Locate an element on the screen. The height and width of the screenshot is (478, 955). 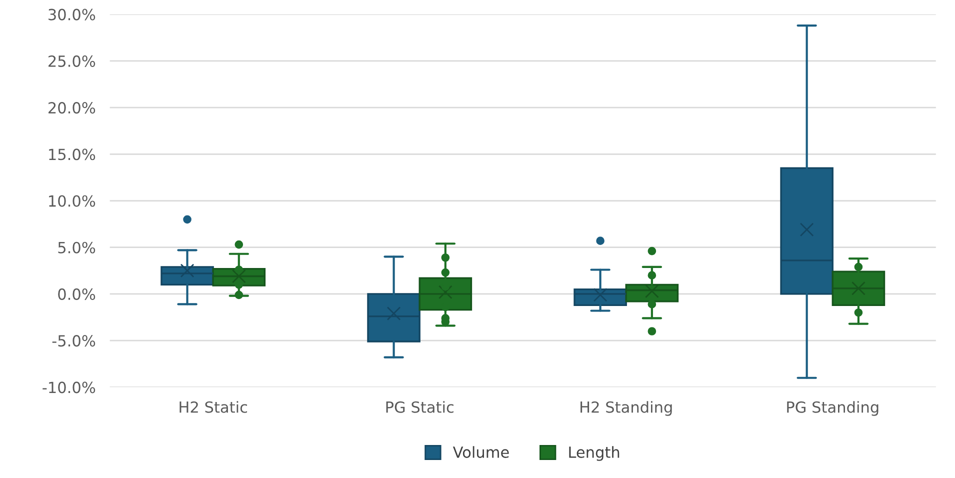
x-tick-label: H2 Static is located at coordinates (214, 407).